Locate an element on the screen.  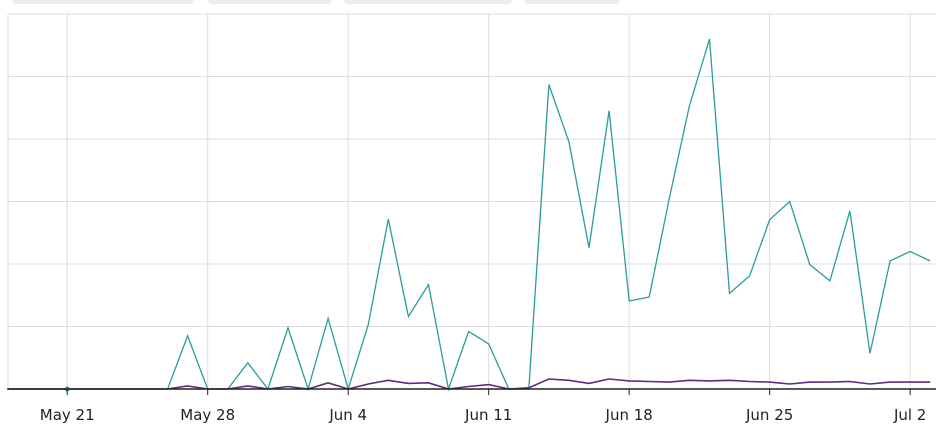
x-tick-label: Jun 11 is located at coordinates (488, 415).